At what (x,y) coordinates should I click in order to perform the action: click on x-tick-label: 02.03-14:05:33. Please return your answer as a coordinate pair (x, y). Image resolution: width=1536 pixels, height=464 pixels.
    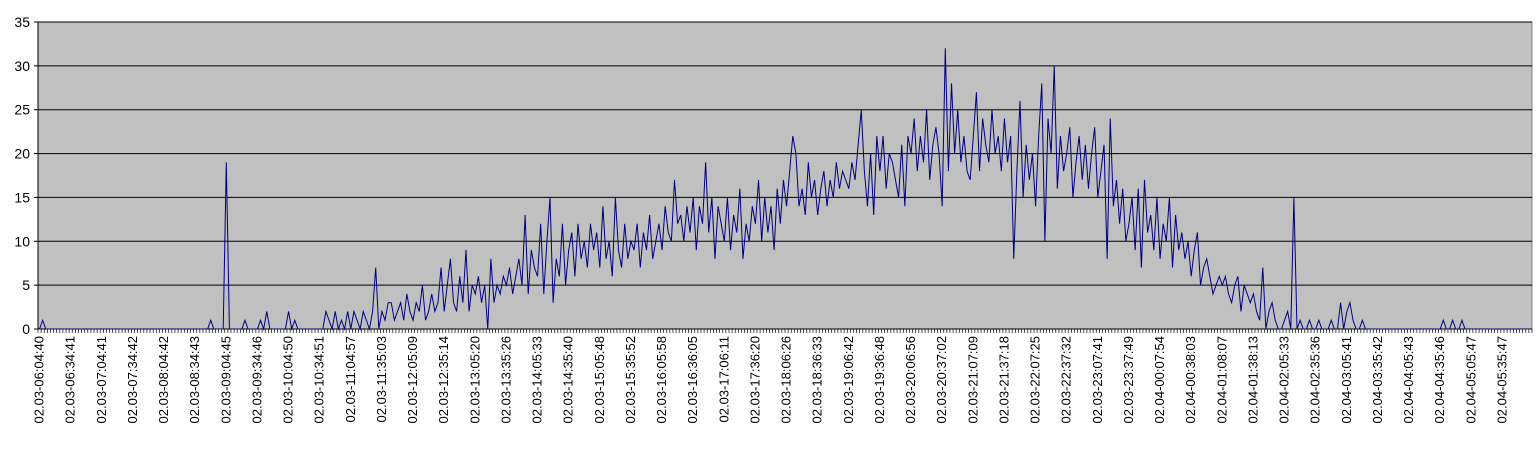
    Looking at the image, I should click on (537, 379).